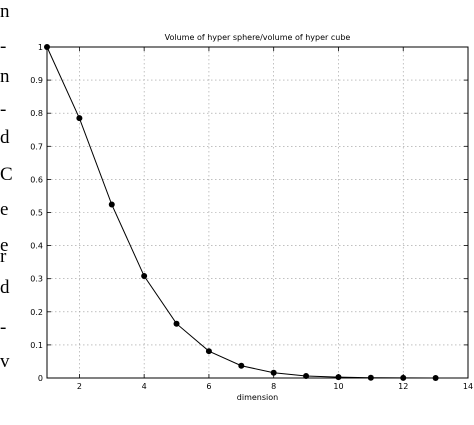 The image size is (474, 425). I want to click on y-tick-label: 0.5, so click(36, 213).